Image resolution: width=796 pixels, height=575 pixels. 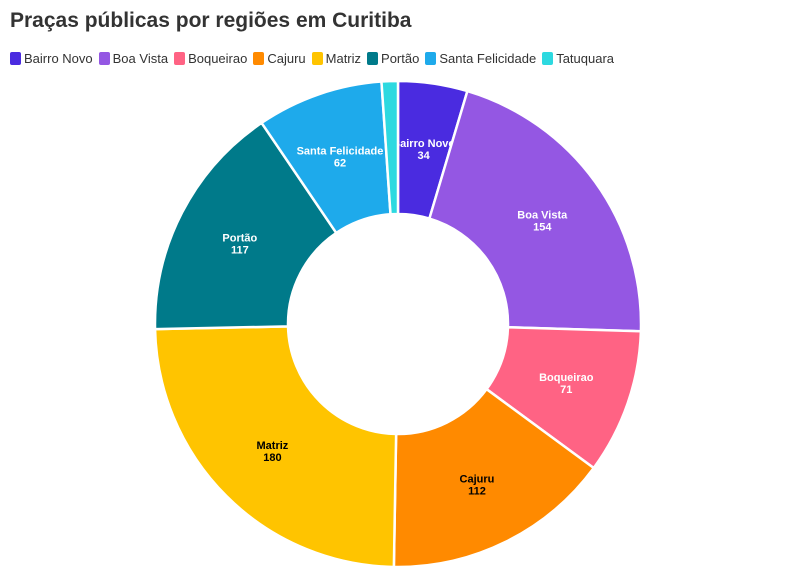 I want to click on slice-value-bairro-novo: 34, so click(x=424, y=156).